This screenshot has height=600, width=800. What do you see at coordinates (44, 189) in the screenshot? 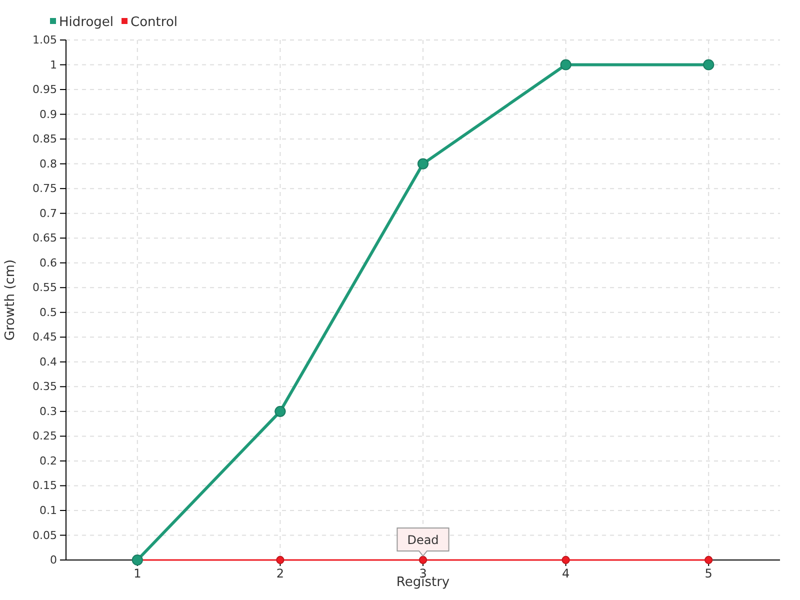
I see `y-tick-label: 0.75` at bounding box center [44, 189].